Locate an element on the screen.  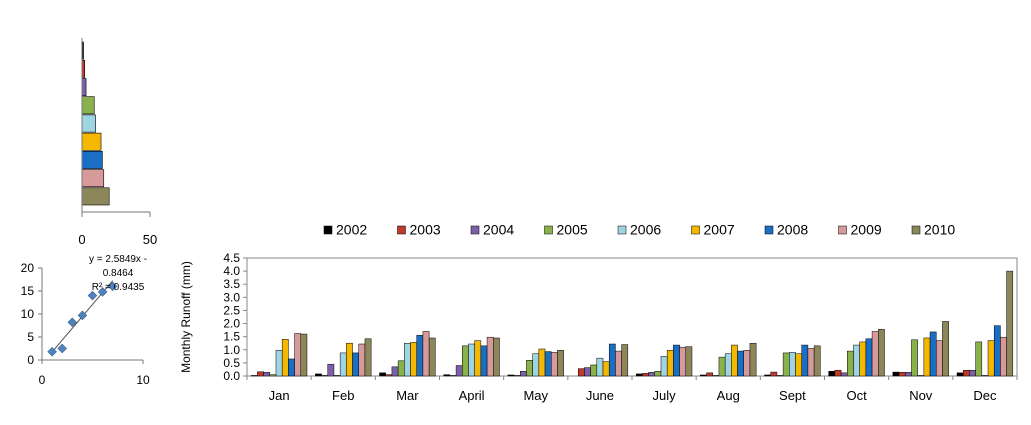
runoff-bar-Mar-2003 is located at coordinates (389, 375).